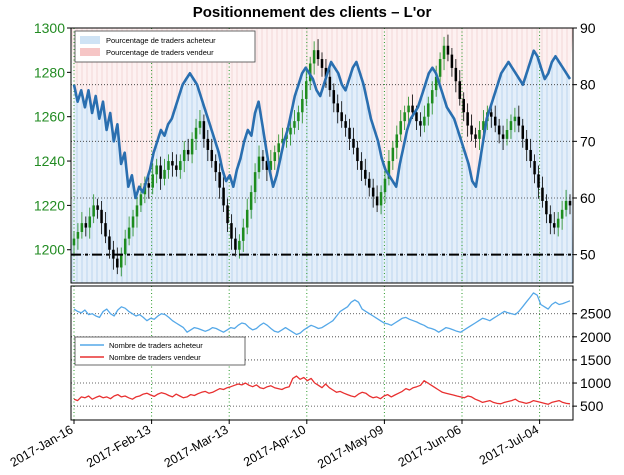 The width and height of the screenshot is (624, 475). I want to click on left-tick-label: 1300, so click(49, 28).